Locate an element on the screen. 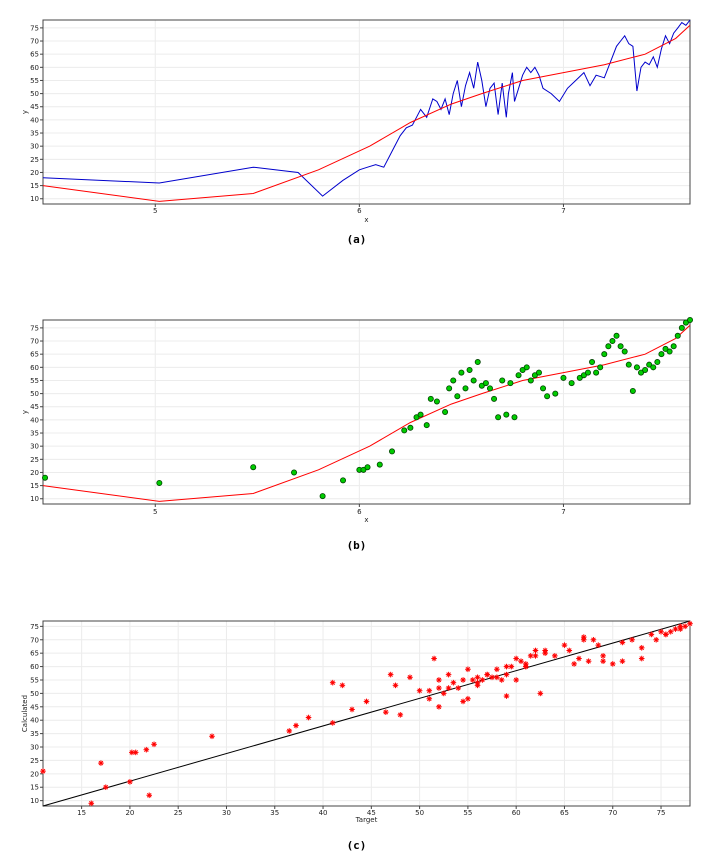 Image resolution: width=714 pixels, height=863 pixels. x-tick-label: 45 is located at coordinates (371, 813).